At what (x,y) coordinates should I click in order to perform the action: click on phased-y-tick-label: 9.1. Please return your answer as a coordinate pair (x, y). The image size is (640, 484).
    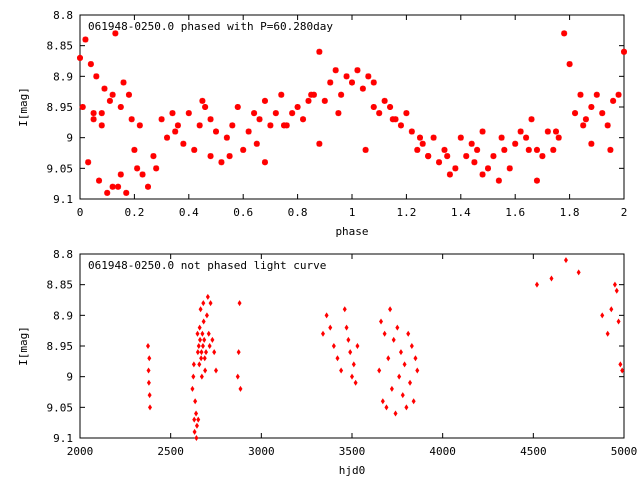
    Looking at the image, I should click on (63, 199).